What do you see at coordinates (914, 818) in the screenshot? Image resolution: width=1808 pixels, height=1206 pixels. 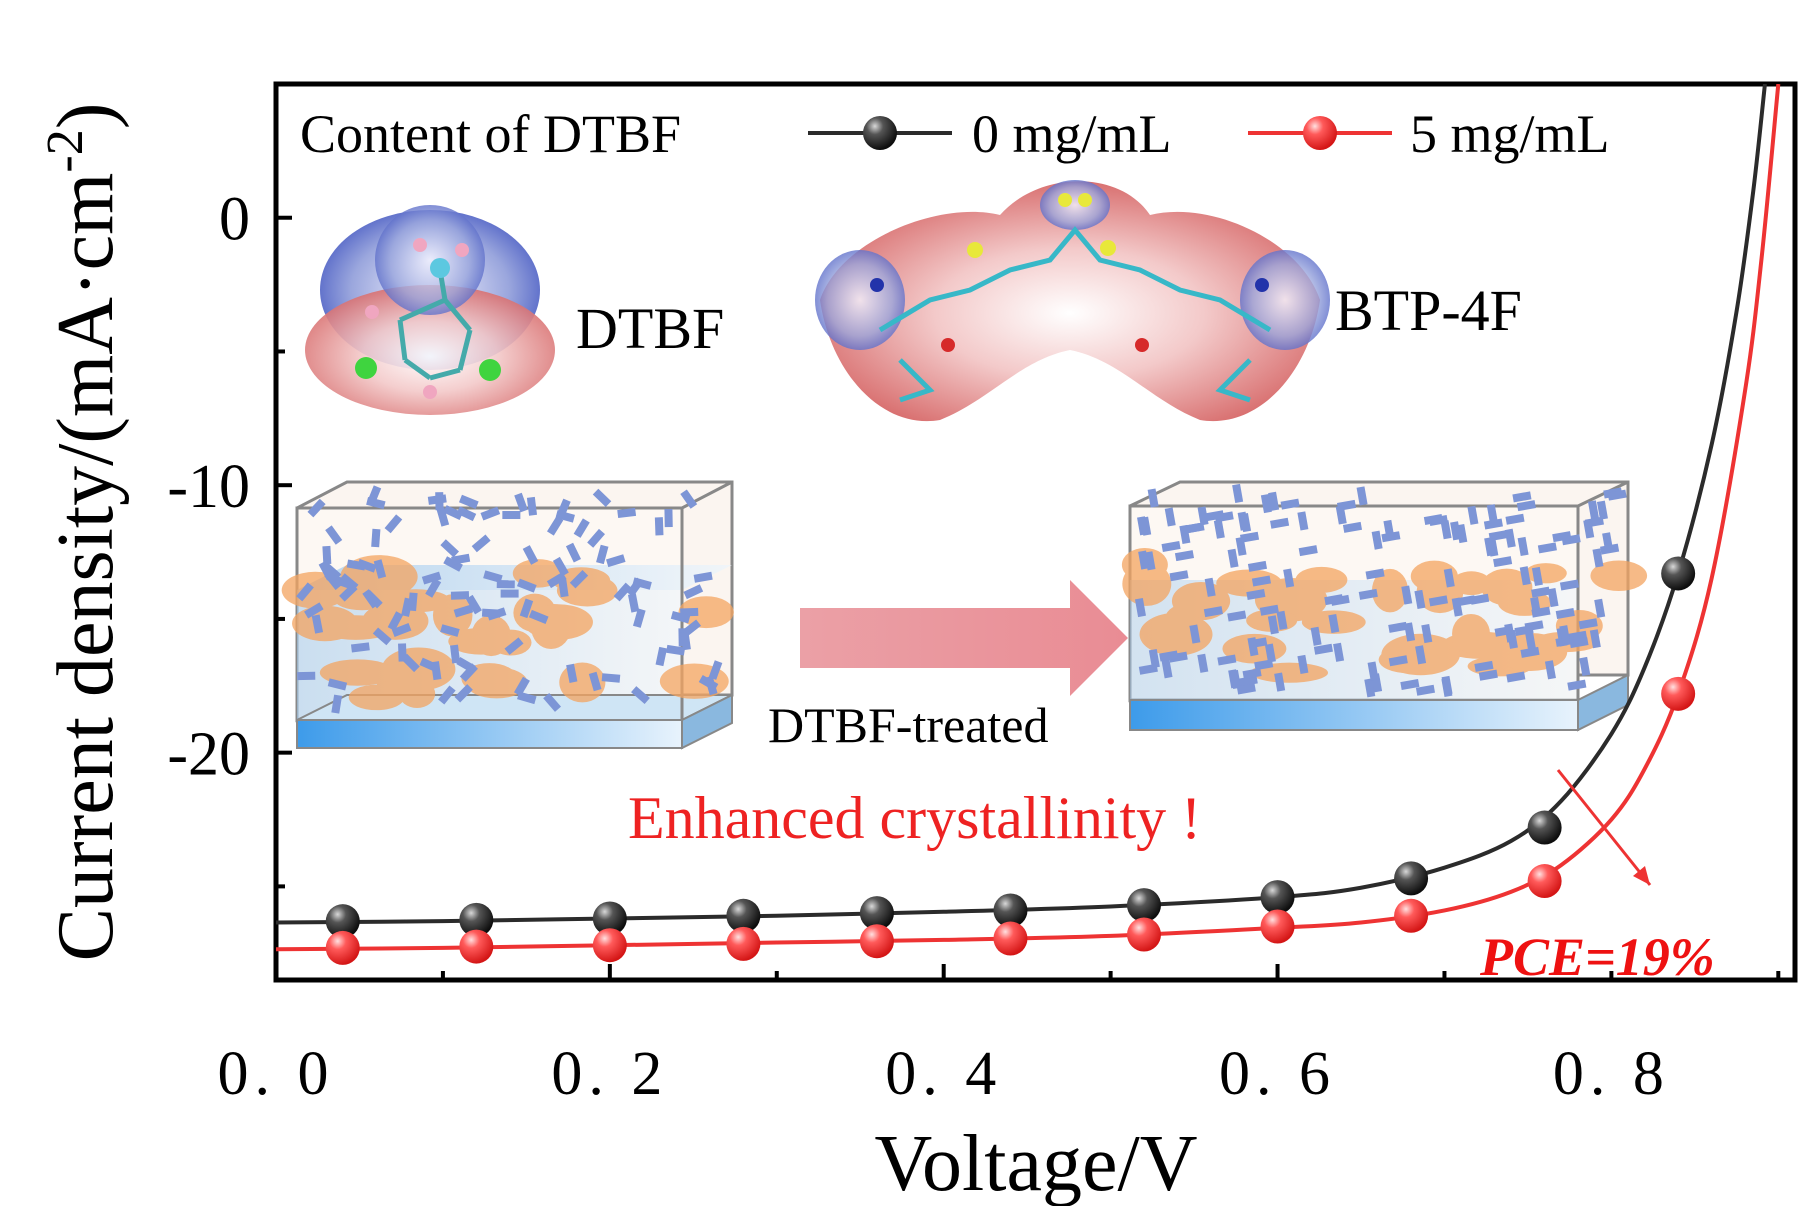 I see `crystallinity-note: Enhanced crystallinity !` at bounding box center [914, 818].